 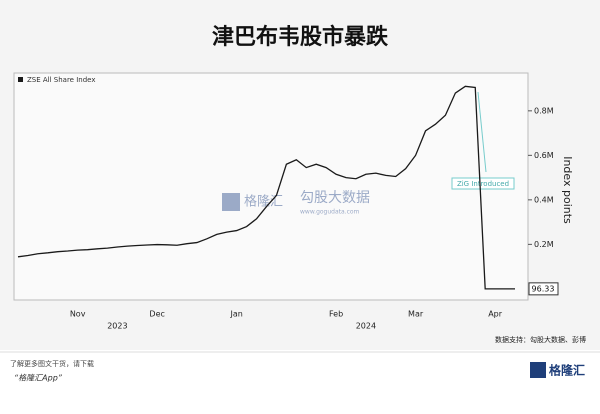 I want to click on annotation-box, so click(x=483, y=183).